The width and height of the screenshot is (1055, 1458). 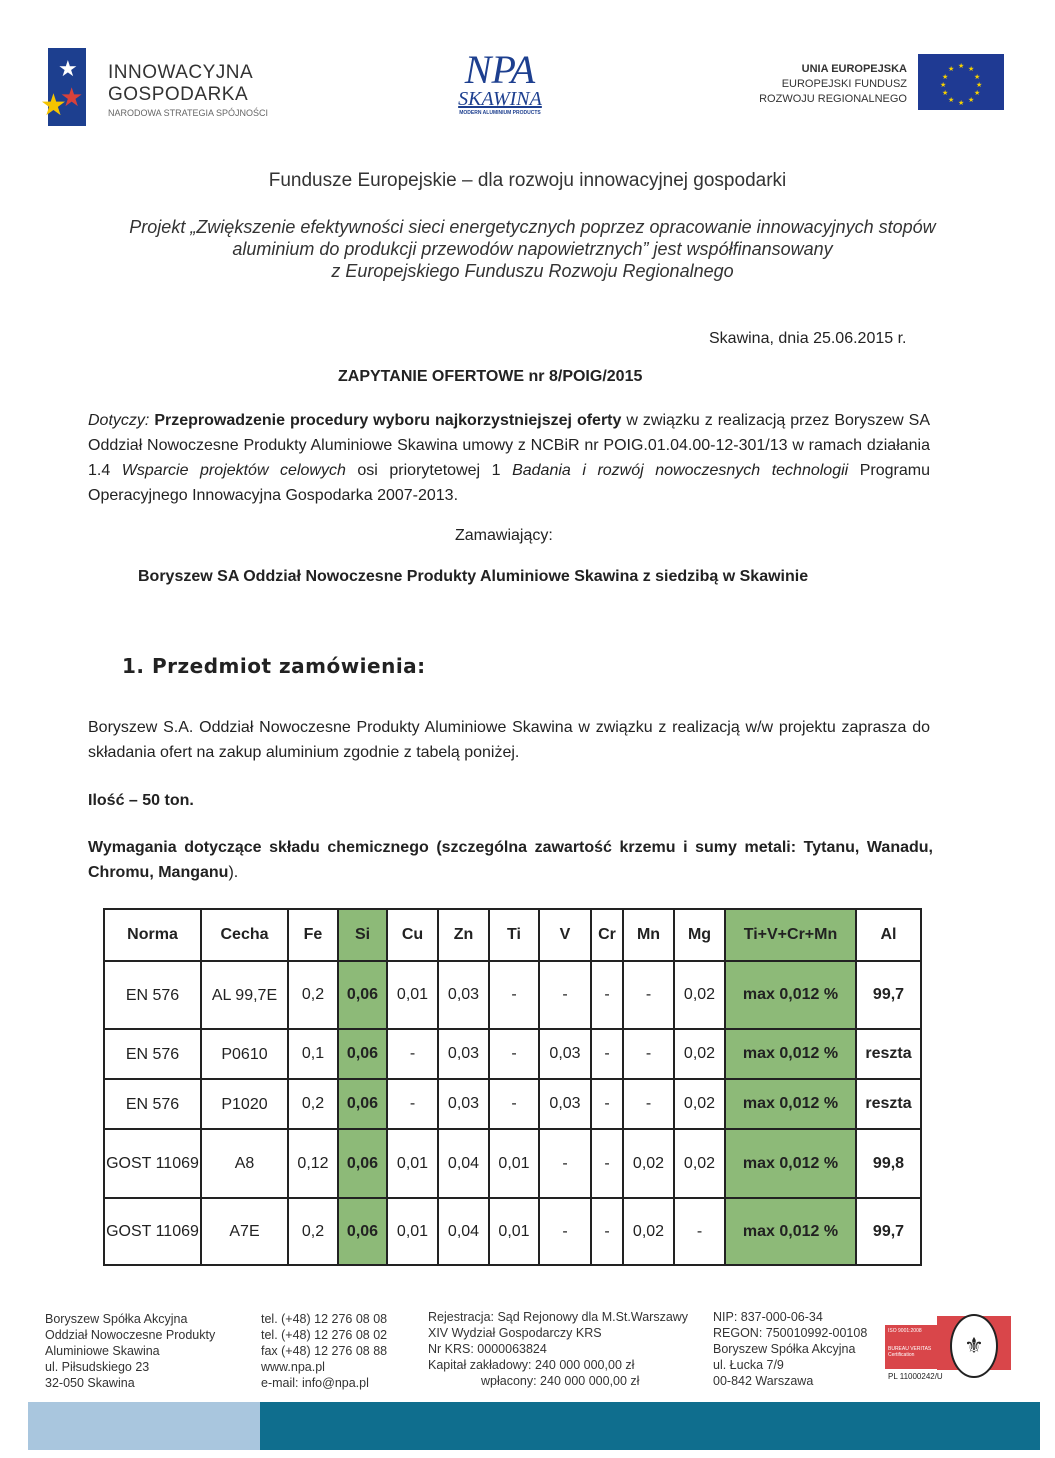 I want to click on footer-line: 00-842 Warszawa, so click(x=763, y=1381).